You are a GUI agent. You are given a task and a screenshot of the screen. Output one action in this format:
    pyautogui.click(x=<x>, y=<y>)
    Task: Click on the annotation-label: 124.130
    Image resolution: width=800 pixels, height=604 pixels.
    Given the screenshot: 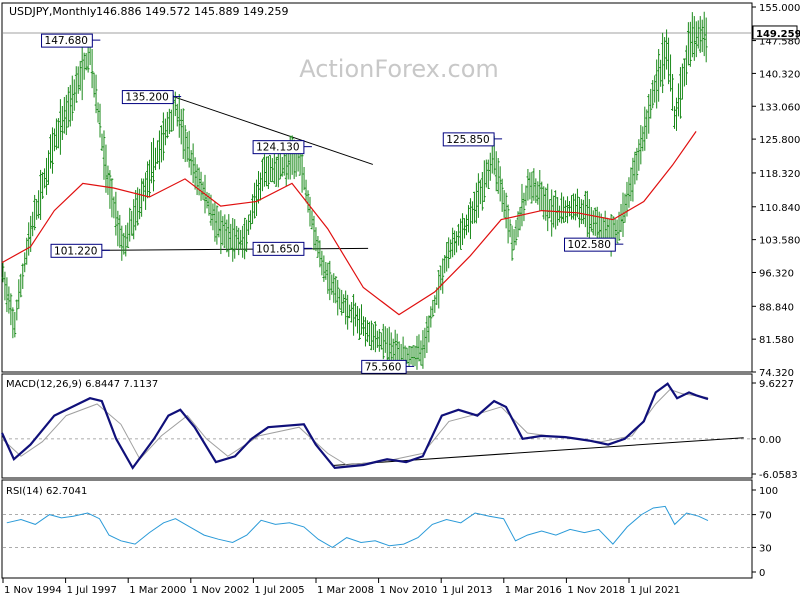 What is the action you would take?
    pyautogui.click(x=277, y=148)
    